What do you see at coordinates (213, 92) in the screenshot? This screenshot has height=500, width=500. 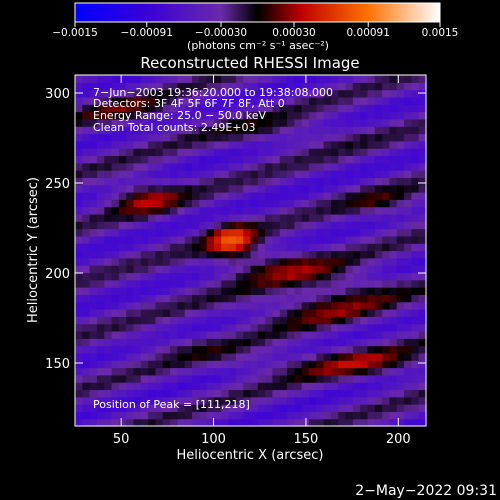 I see `annotation-time-range: 7−Jun−2003 19:36:20.000 to 19:38:08.000` at bounding box center [213, 92].